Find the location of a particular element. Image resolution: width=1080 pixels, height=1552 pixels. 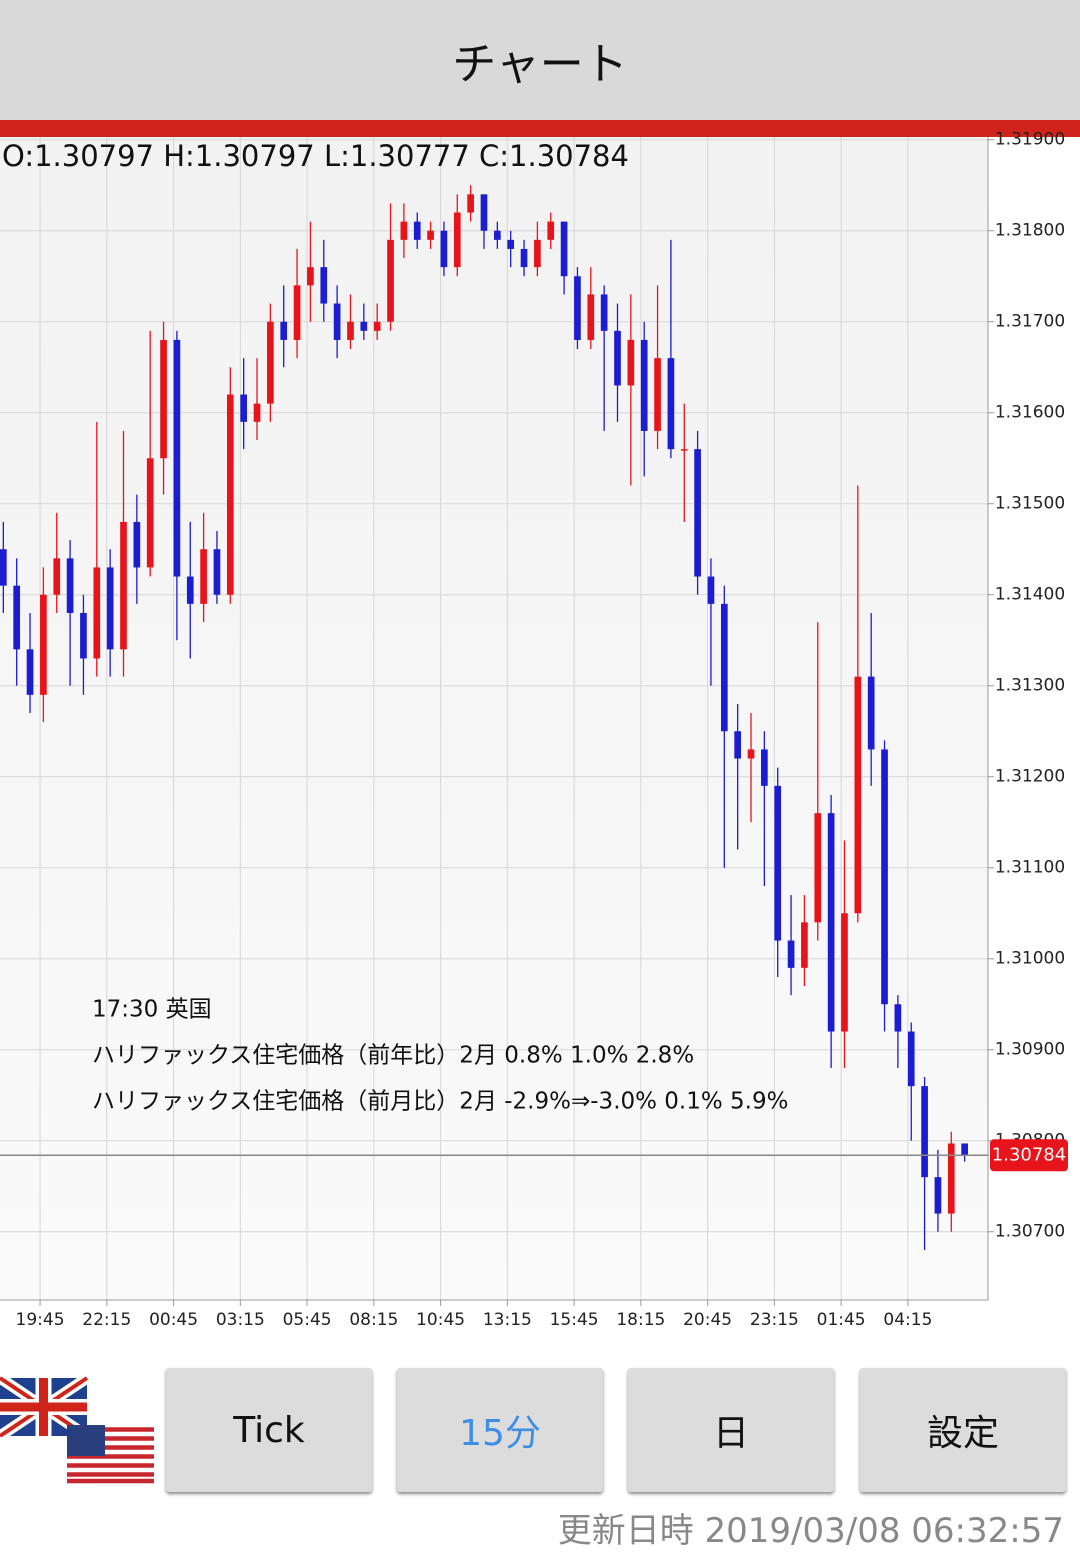

x-tick-label: 10:45 is located at coordinates (440, 1320).